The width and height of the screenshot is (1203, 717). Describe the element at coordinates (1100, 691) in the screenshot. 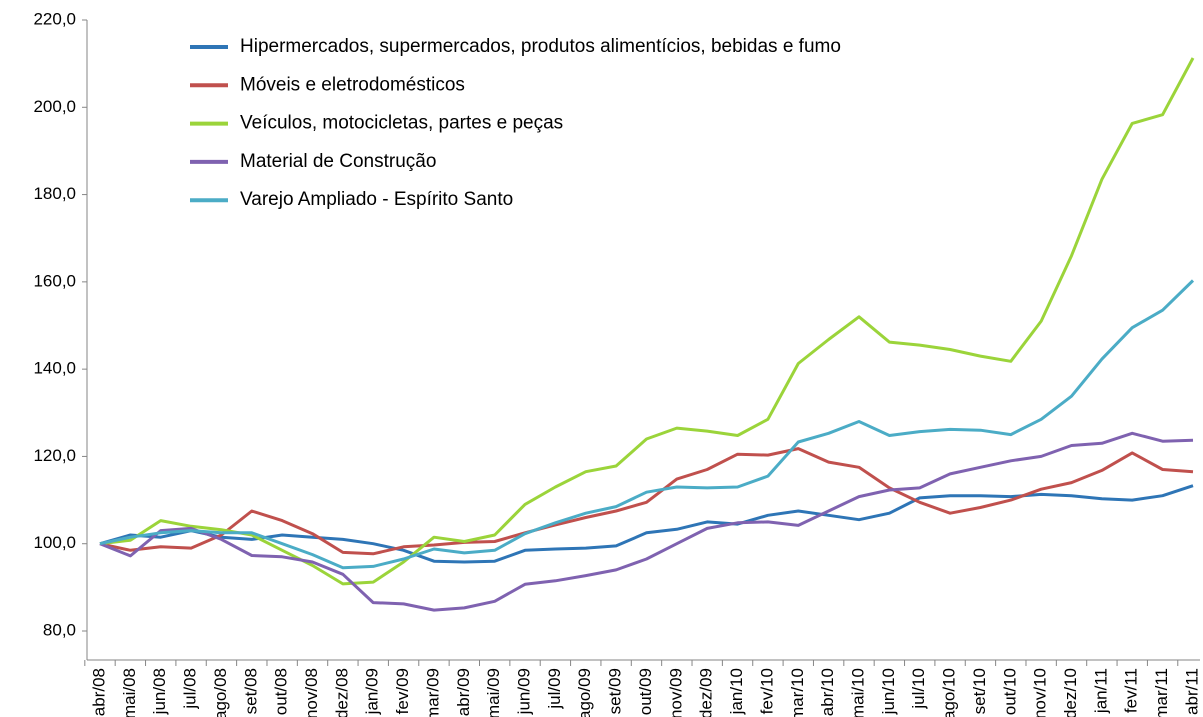

I see `x-tick-label: jan/11` at that location.